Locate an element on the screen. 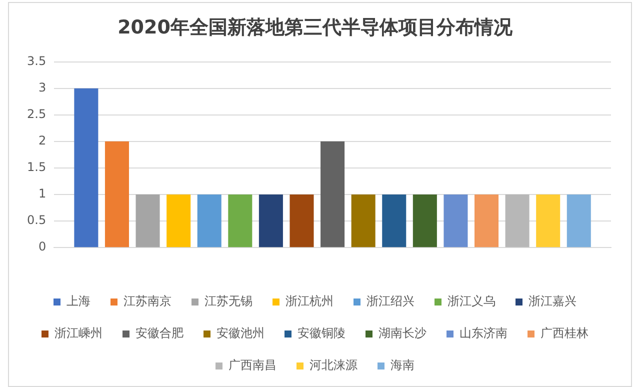 This screenshot has height=387, width=640. legend-label: 广西桂林 is located at coordinates (564, 333).